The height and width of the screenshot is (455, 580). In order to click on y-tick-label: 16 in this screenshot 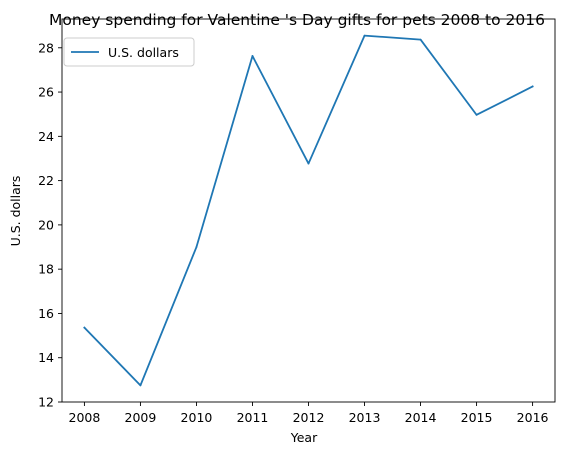, I will do `click(46, 313)`.